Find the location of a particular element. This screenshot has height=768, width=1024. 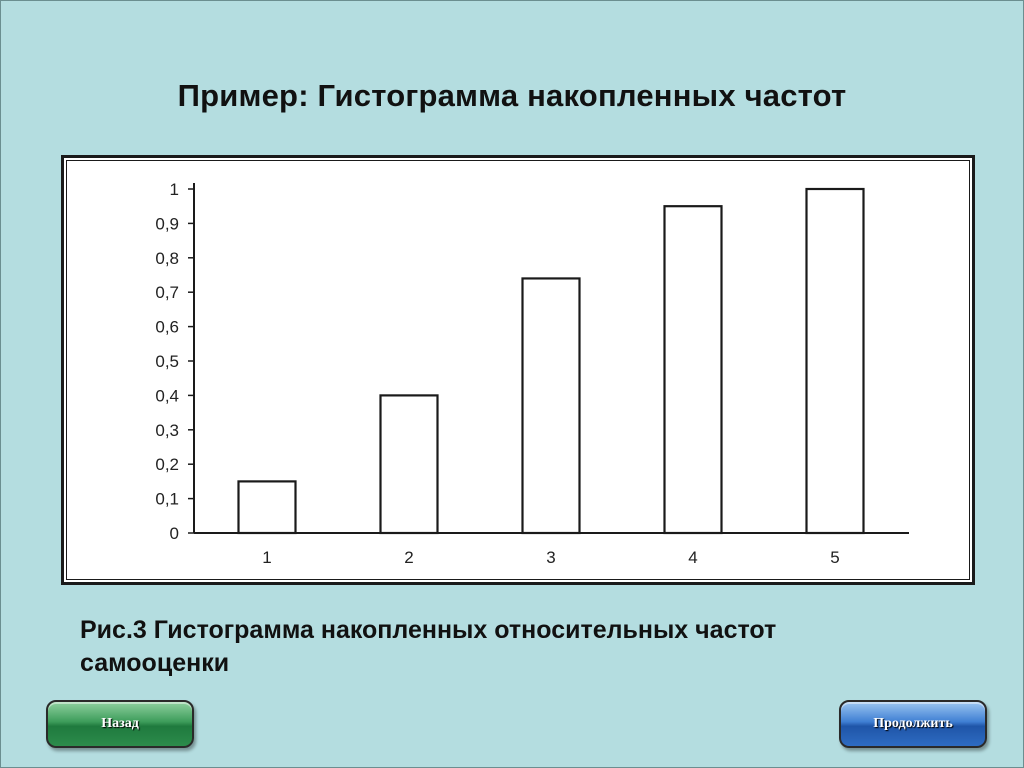

caption-line-2: самооценки is located at coordinates (155, 663).